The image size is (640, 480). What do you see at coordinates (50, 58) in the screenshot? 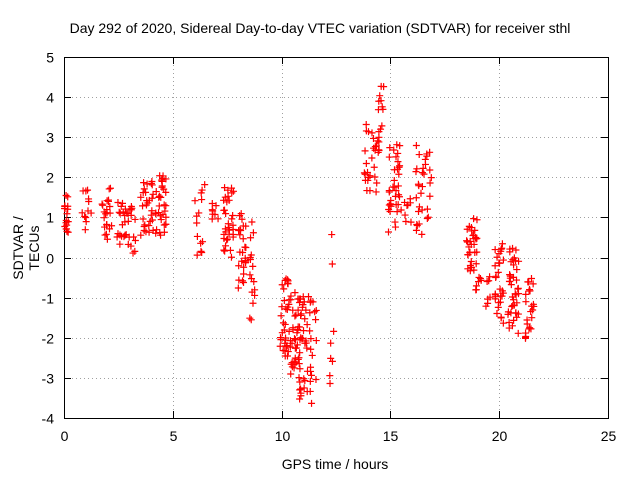
I see `y-tick-label: 5` at bounding box center [50, 58].